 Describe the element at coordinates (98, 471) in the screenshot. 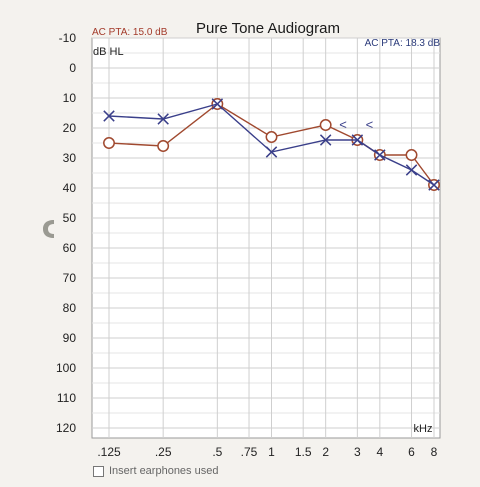

I see `earphones-checkbox` at that location.